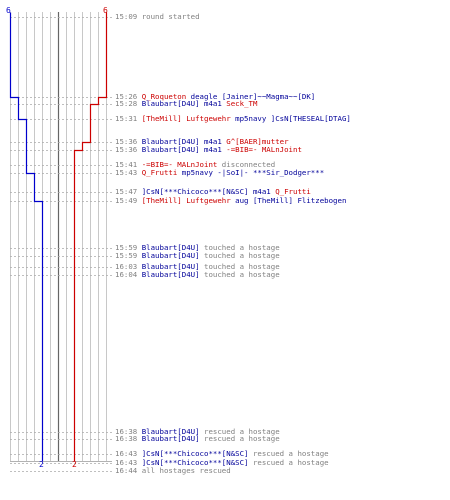  I want to click on blue-end-count: 2, so click(41, 464).